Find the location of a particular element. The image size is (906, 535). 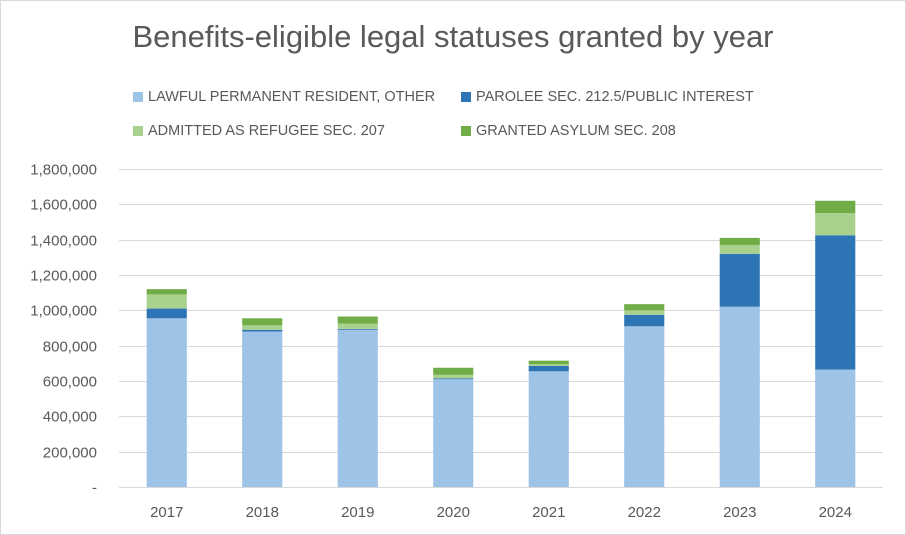

x-tick-label: 2018 is located at coordinates (262, 512).